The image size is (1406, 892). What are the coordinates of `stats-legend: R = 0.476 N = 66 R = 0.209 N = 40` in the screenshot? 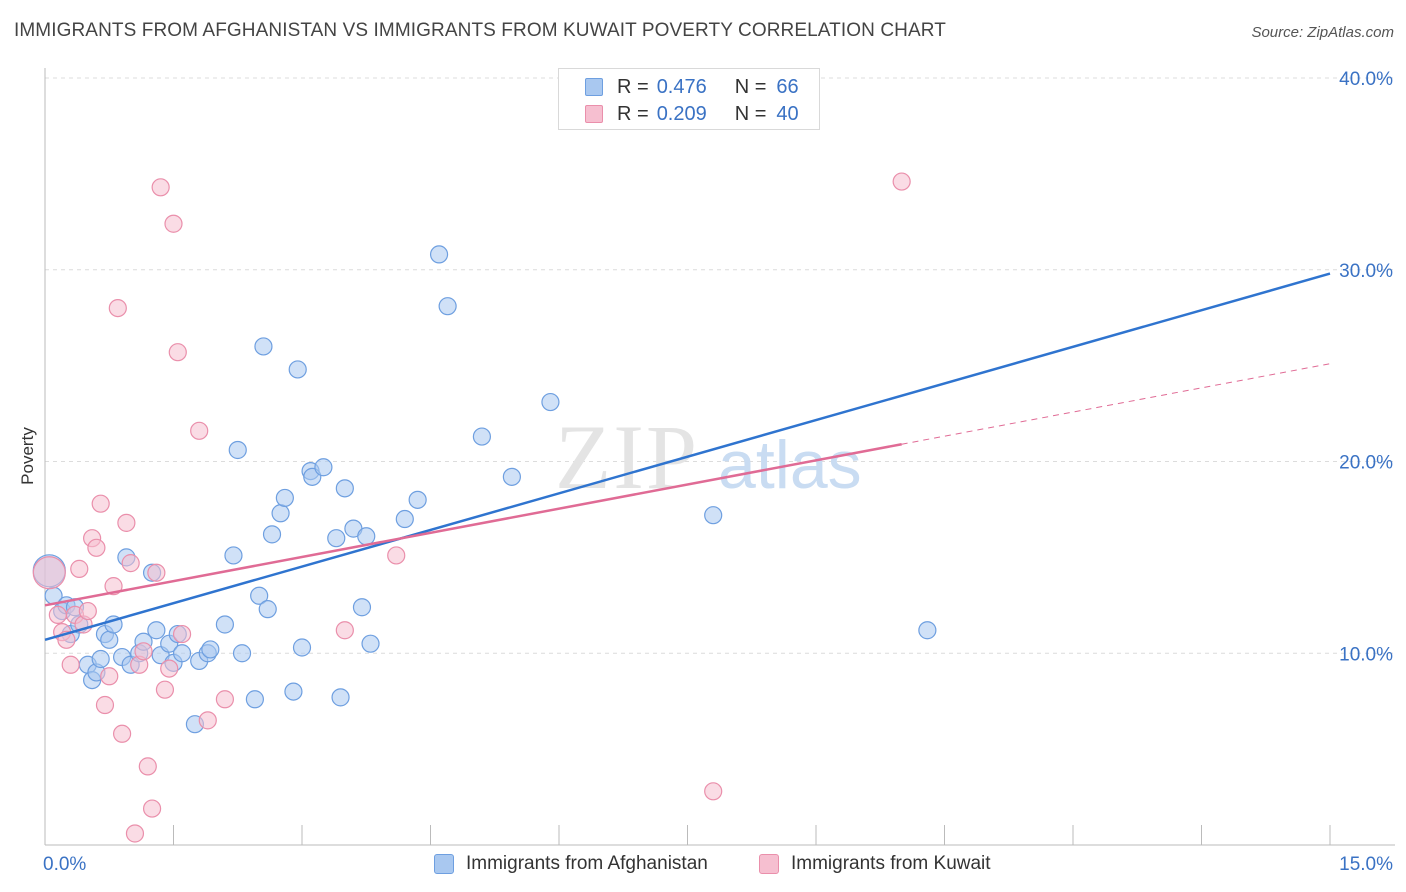 It's located at (689, 99).